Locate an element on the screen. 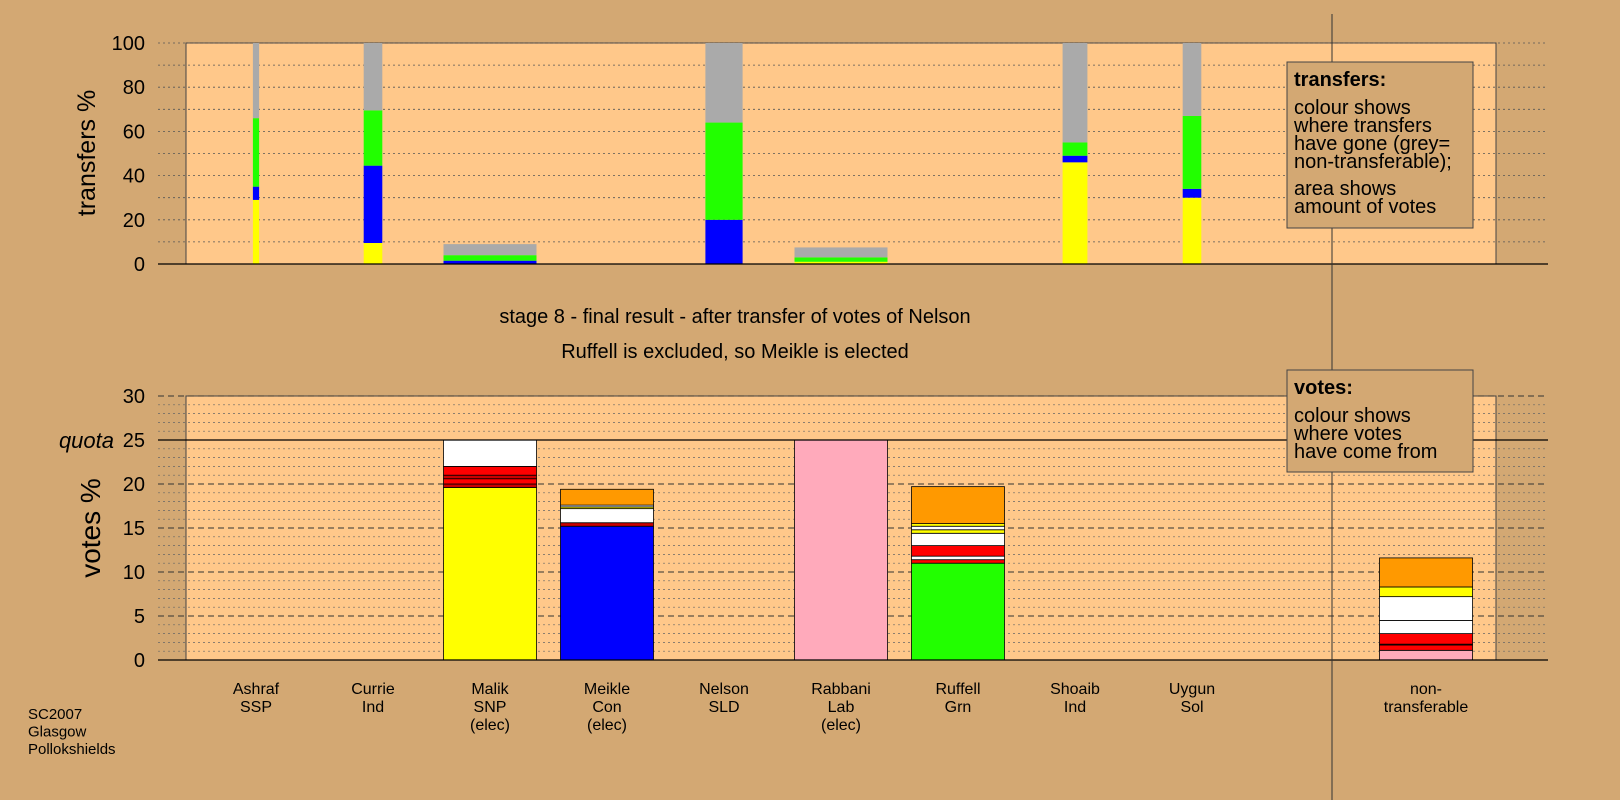 This screenshot has width=1620, height=800. transfers-legend-text: colour shows is located at coordinates (1352, 108).